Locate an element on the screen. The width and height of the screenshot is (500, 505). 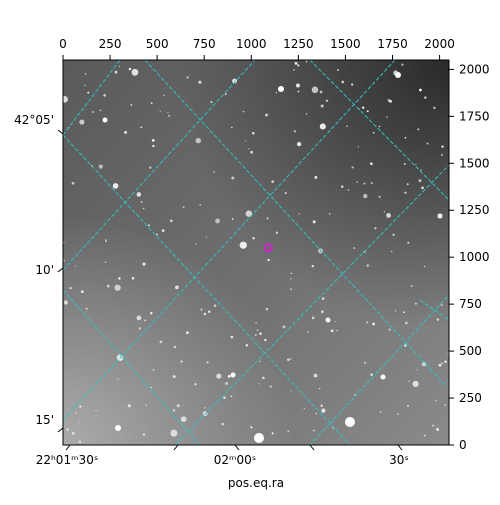
left-axis: 42°05' 10' 15' is located at coordinates (39, 273).